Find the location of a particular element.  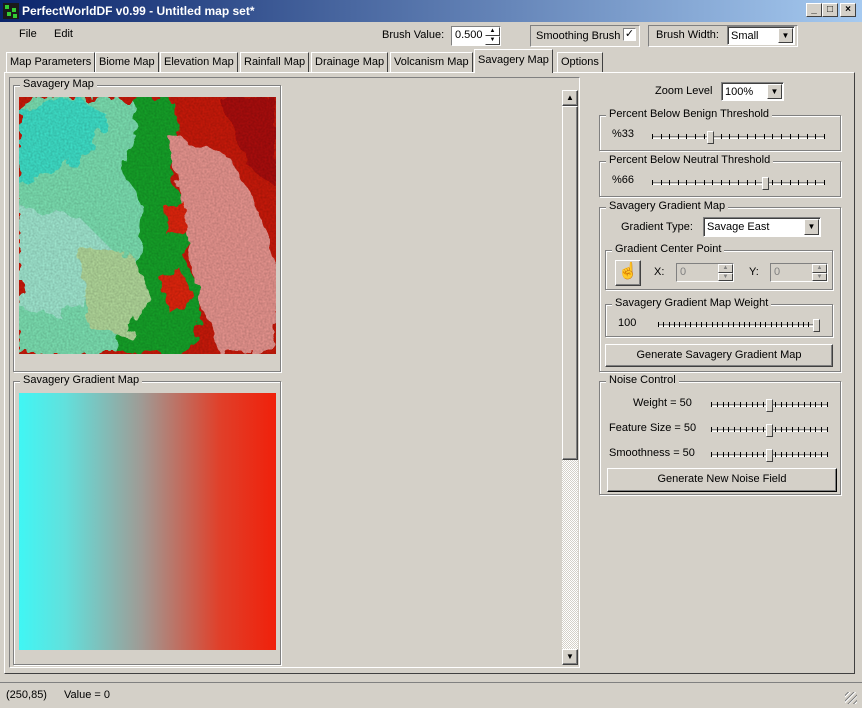

scroll-up-icon: ▲ is located at coordinates (570, 98).